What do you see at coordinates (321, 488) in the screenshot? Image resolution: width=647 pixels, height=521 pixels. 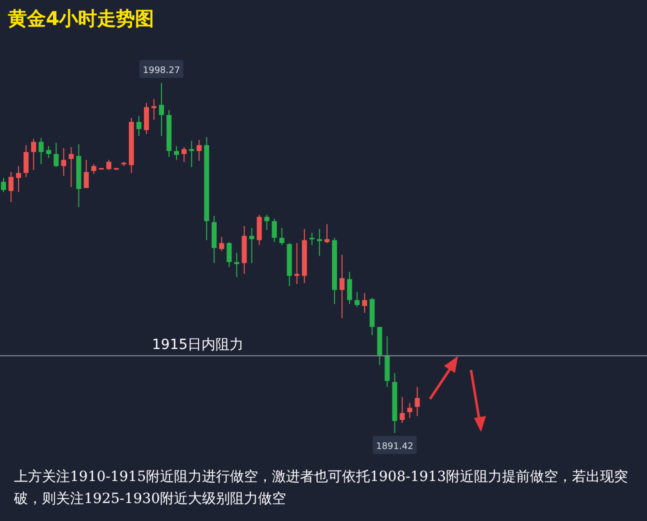 I see `text: 上方关注1910-1915附近阻力进行做空，激进者也可依托1908-1913附近阻力提前做空，若出现突破，则关注1925-1930附近大级别阻力做空` at bounding box center [321, 488].